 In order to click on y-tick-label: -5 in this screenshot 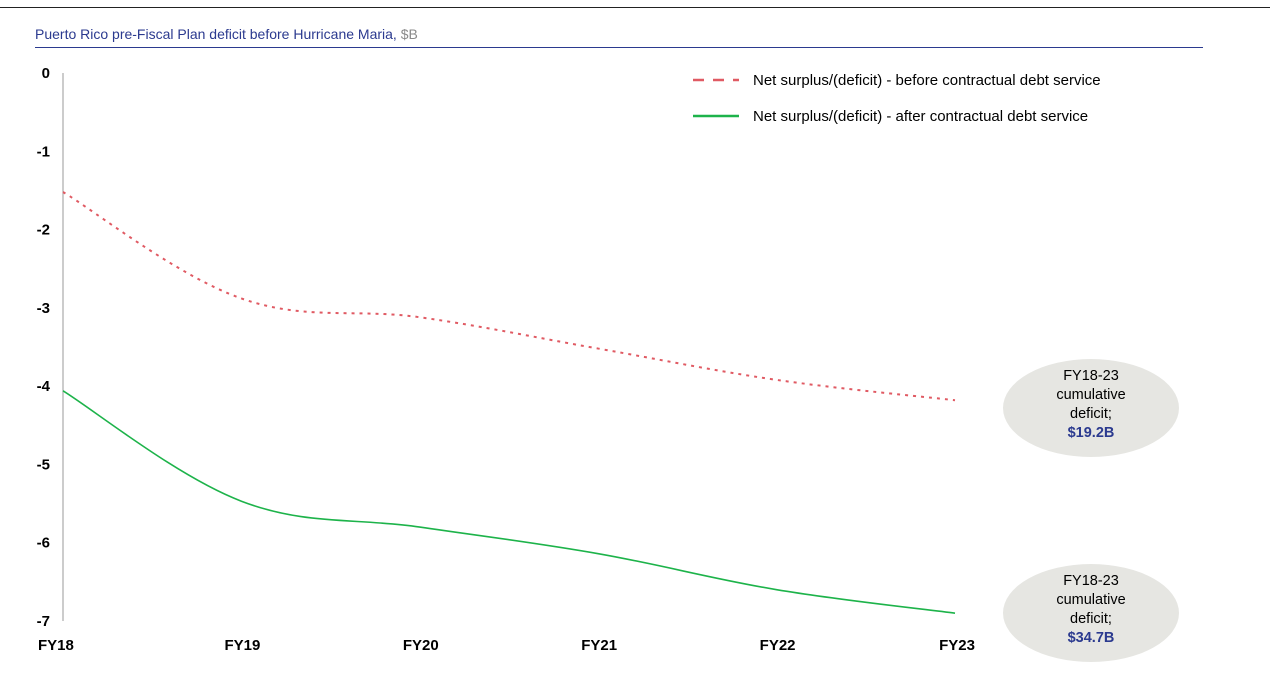, I will do `click(43, 464)`.